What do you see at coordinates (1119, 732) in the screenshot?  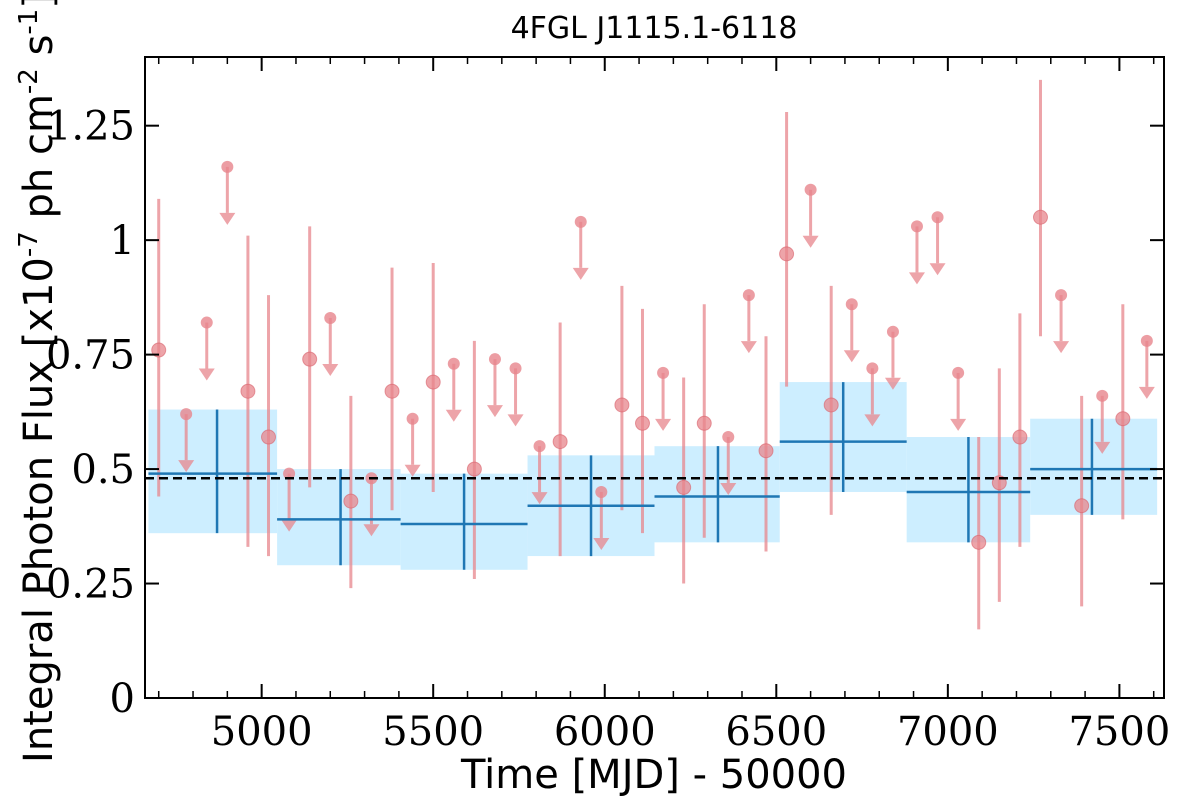 I see `x-tick-label: 7500` at bounding box center [1119, 732].